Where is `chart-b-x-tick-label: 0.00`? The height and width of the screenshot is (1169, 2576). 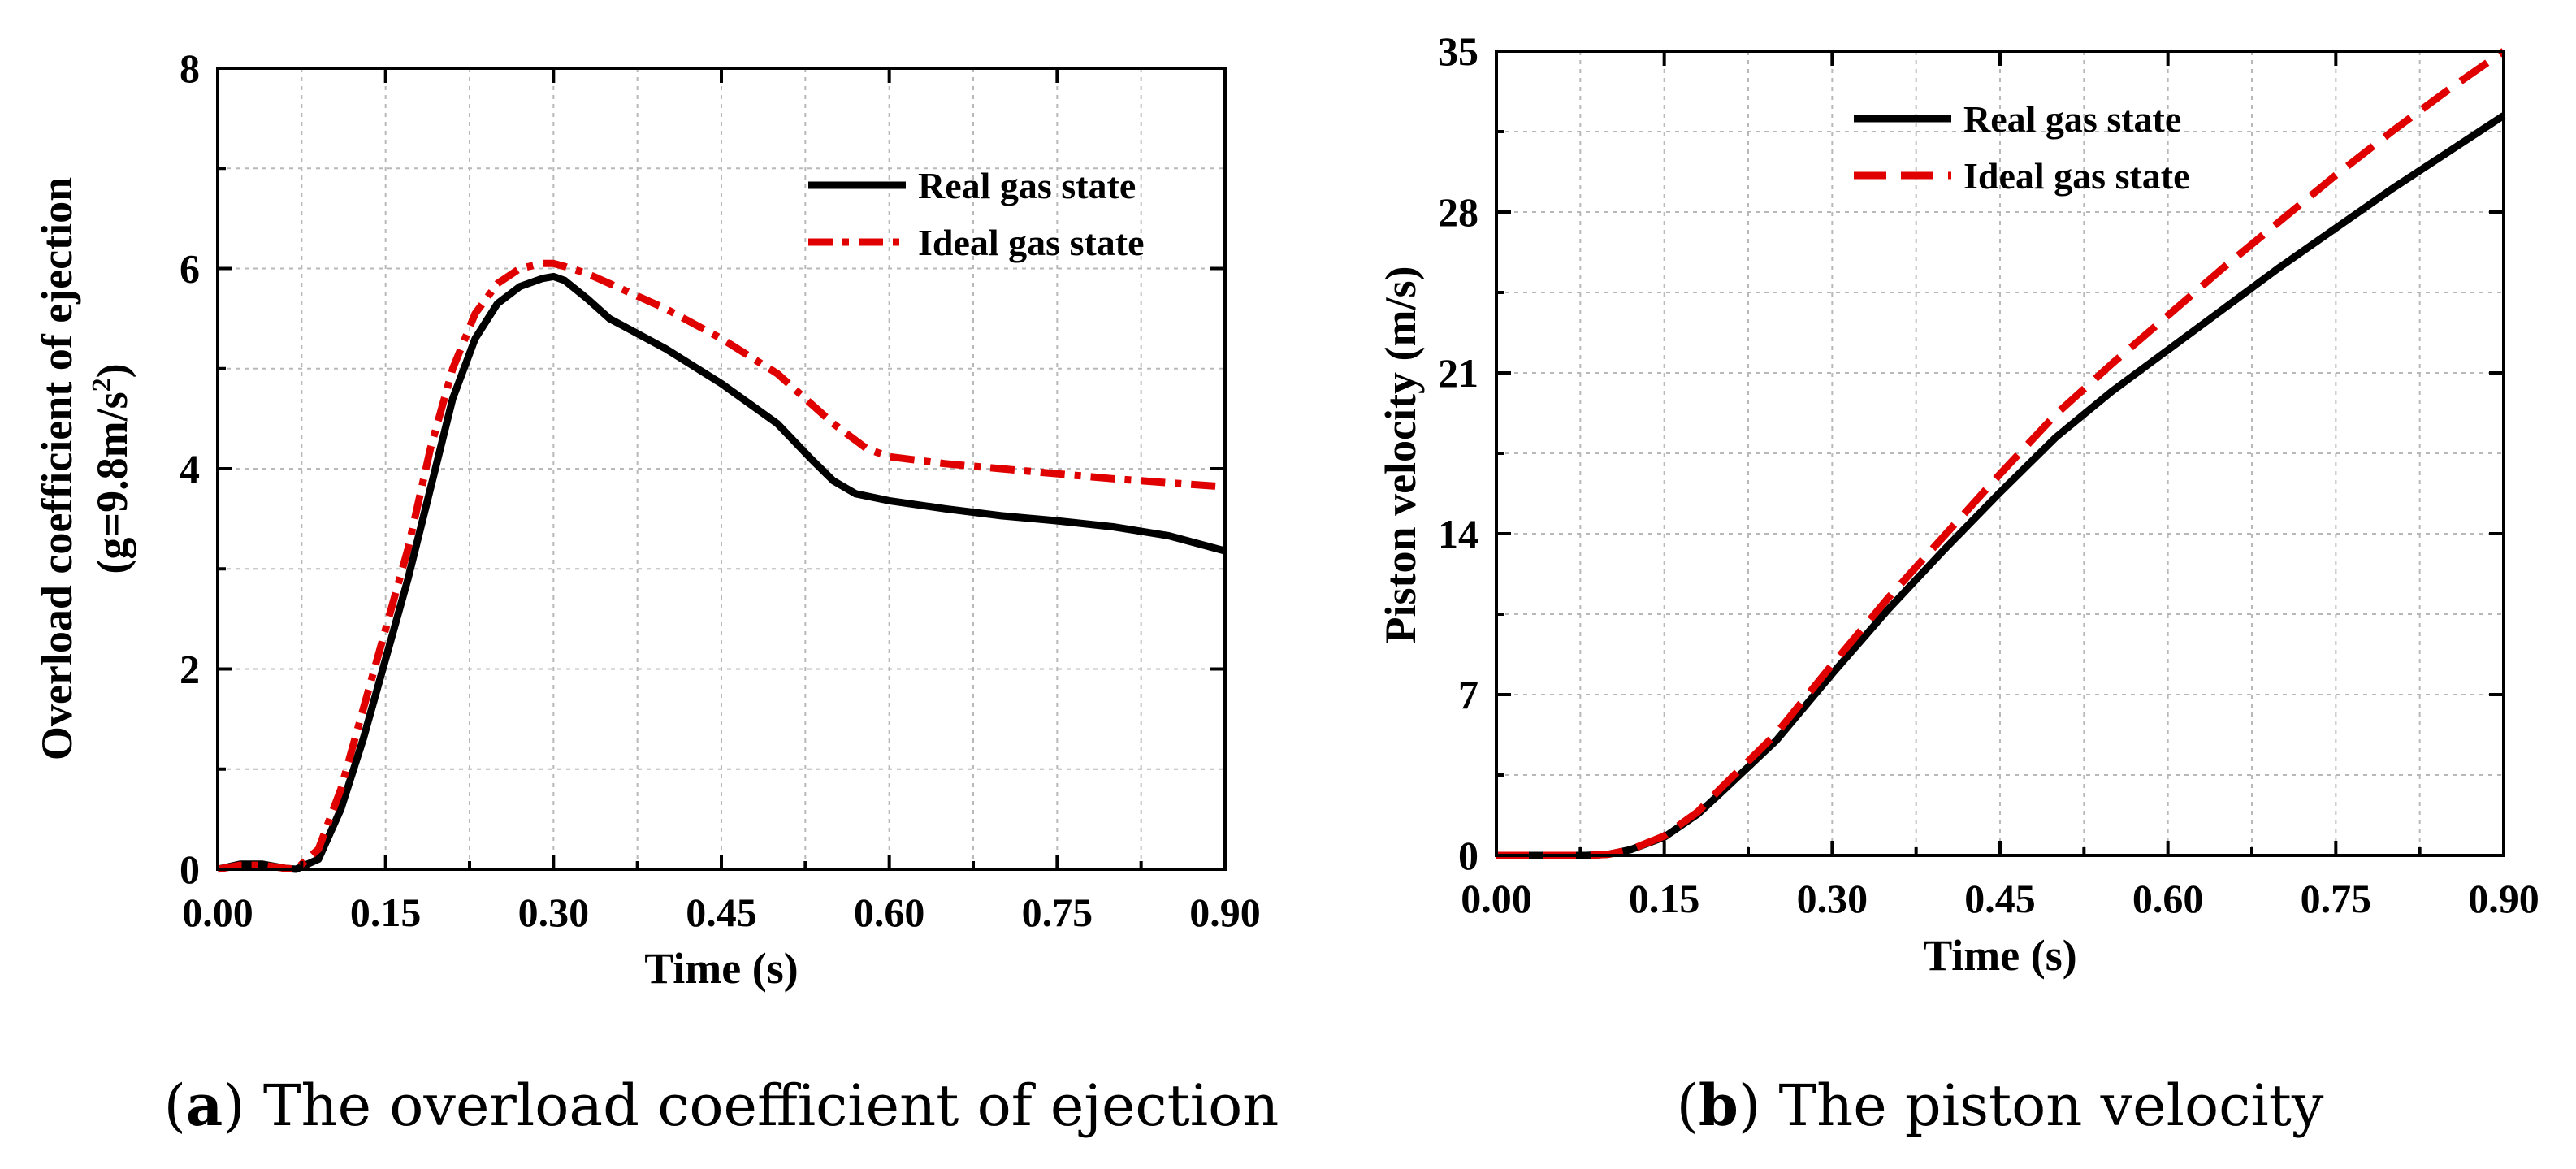
chart-b-x-tick-label: 0.00 is located at coordinates (1496, 898).